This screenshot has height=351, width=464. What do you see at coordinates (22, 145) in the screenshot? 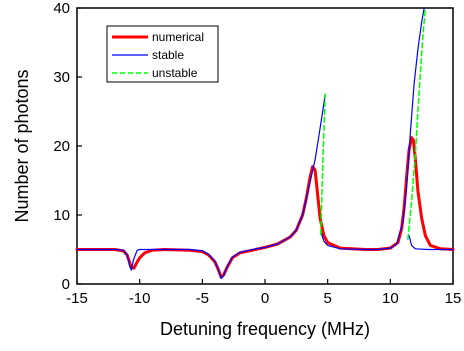
I see `y-axis-title: Number of photons` at bounding box center [22, 145].